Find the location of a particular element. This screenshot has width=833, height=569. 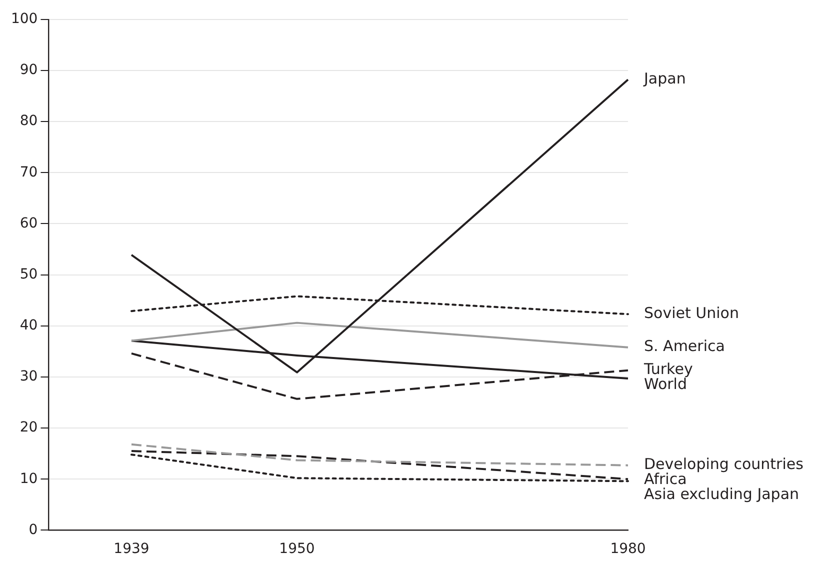

x-tick-label: 1980 is located at coordinates (628, 549).